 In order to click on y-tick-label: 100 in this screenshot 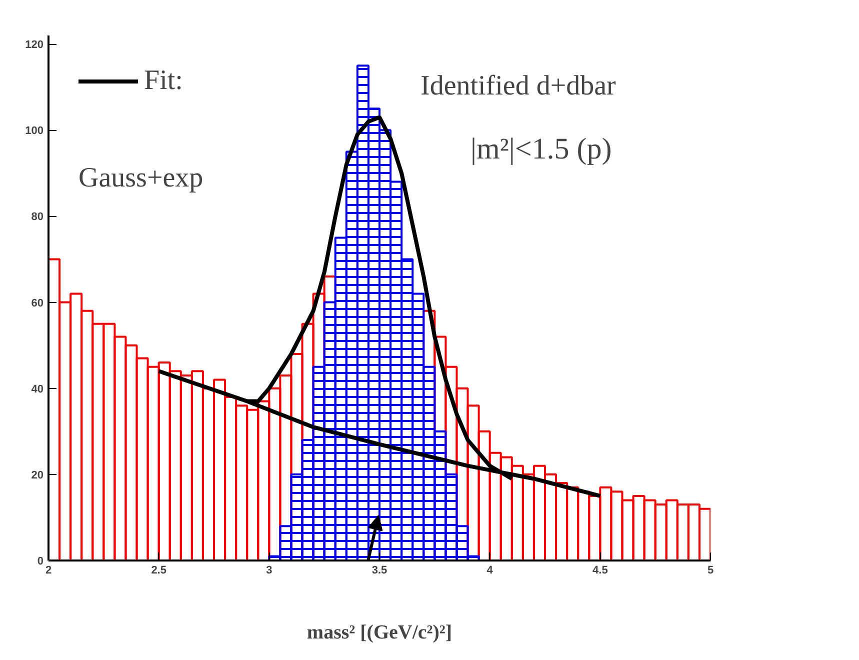, I will do `click(34, 131)`.